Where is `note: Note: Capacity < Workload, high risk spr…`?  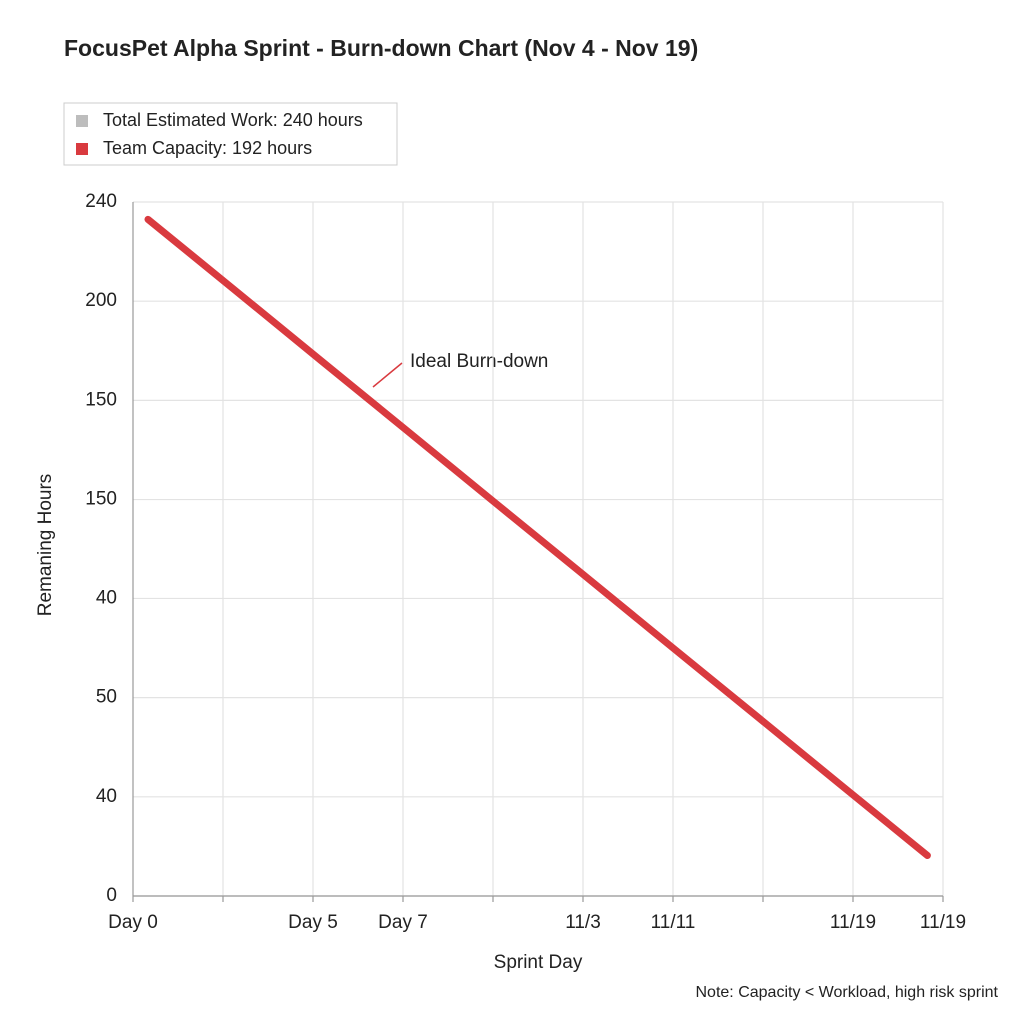
note: Note: Capacity < Workload, high risk spr… is located at coordinates (847, 992).